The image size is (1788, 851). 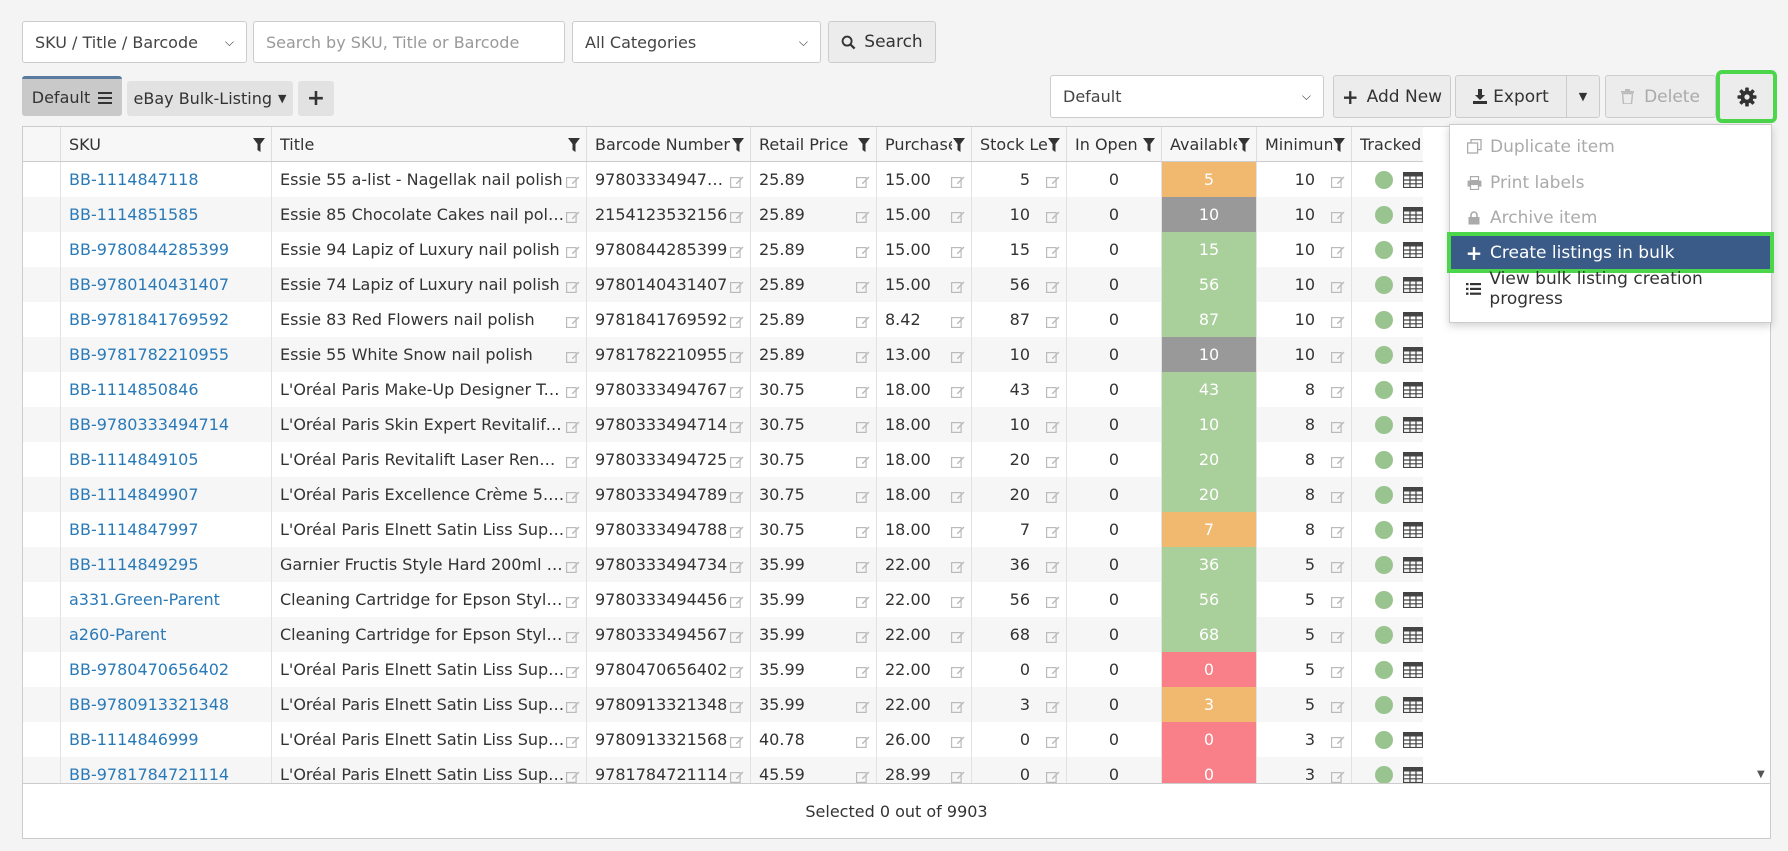 I want to click on sku-link: BB-9781841769592, so click(x=149, y=319).